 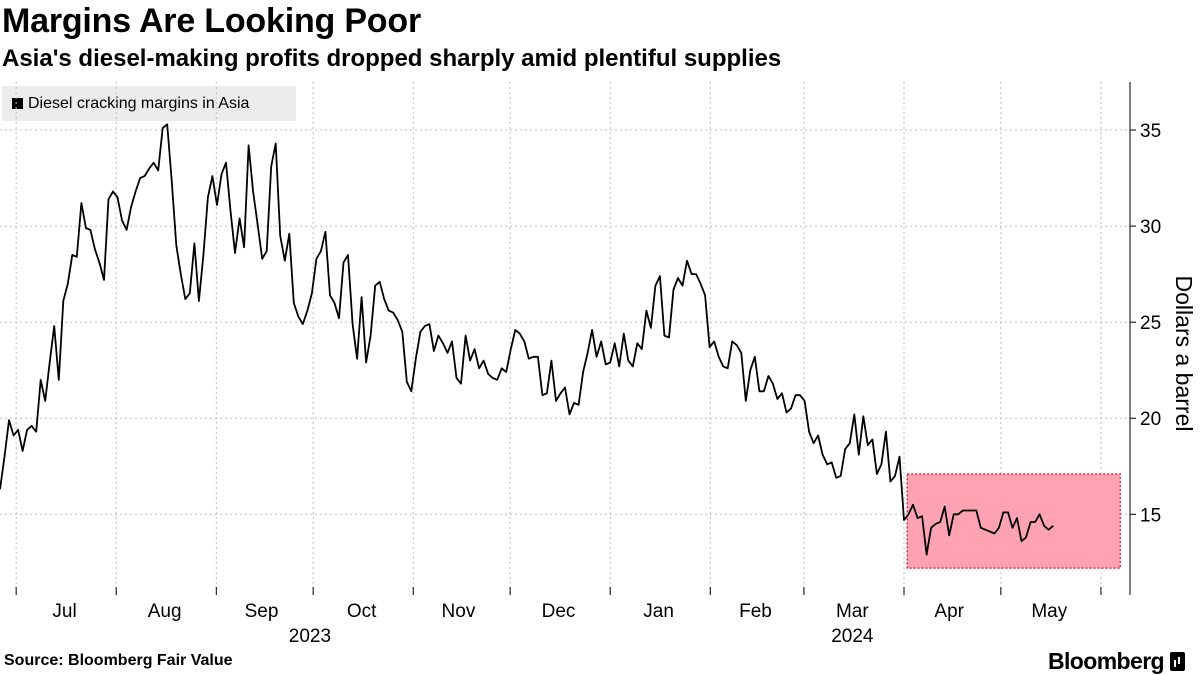 What do you see at coordinates (1150, 419) in the screenshot?
I see `y-tick-label: 20` at bounding box center [1150, 419].